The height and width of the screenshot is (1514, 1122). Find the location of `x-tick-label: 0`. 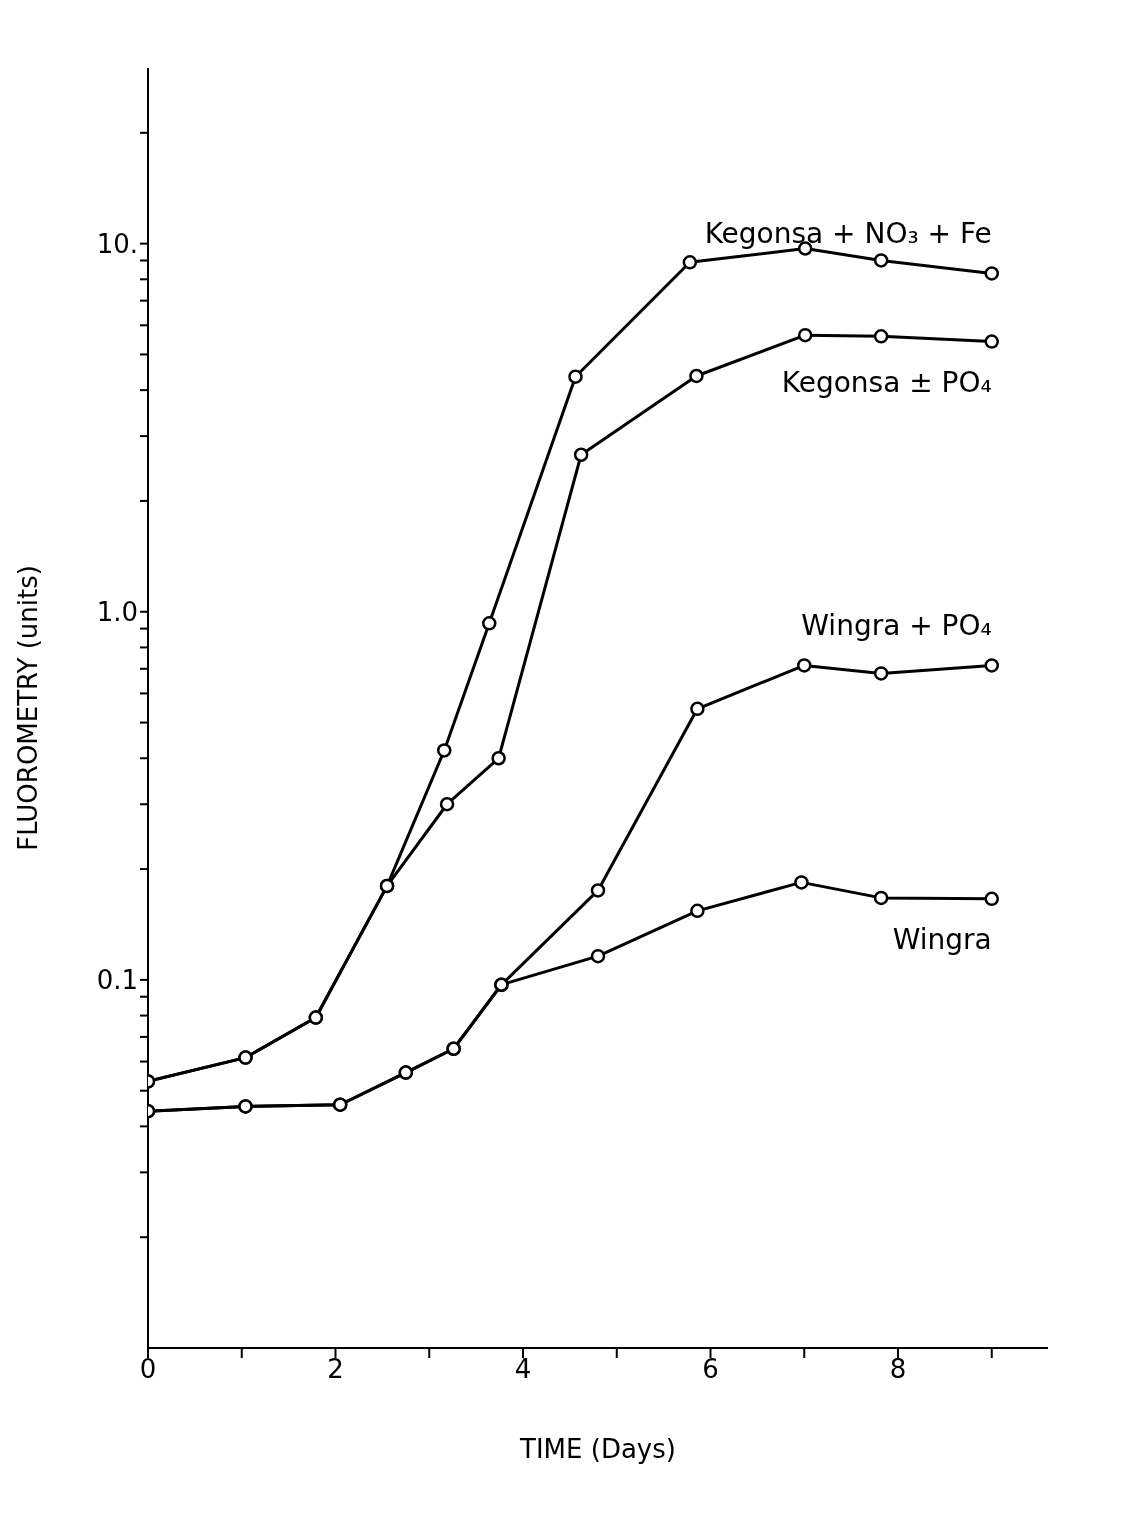

x-tick-label: 0 is located at coordinates (148, 1369).